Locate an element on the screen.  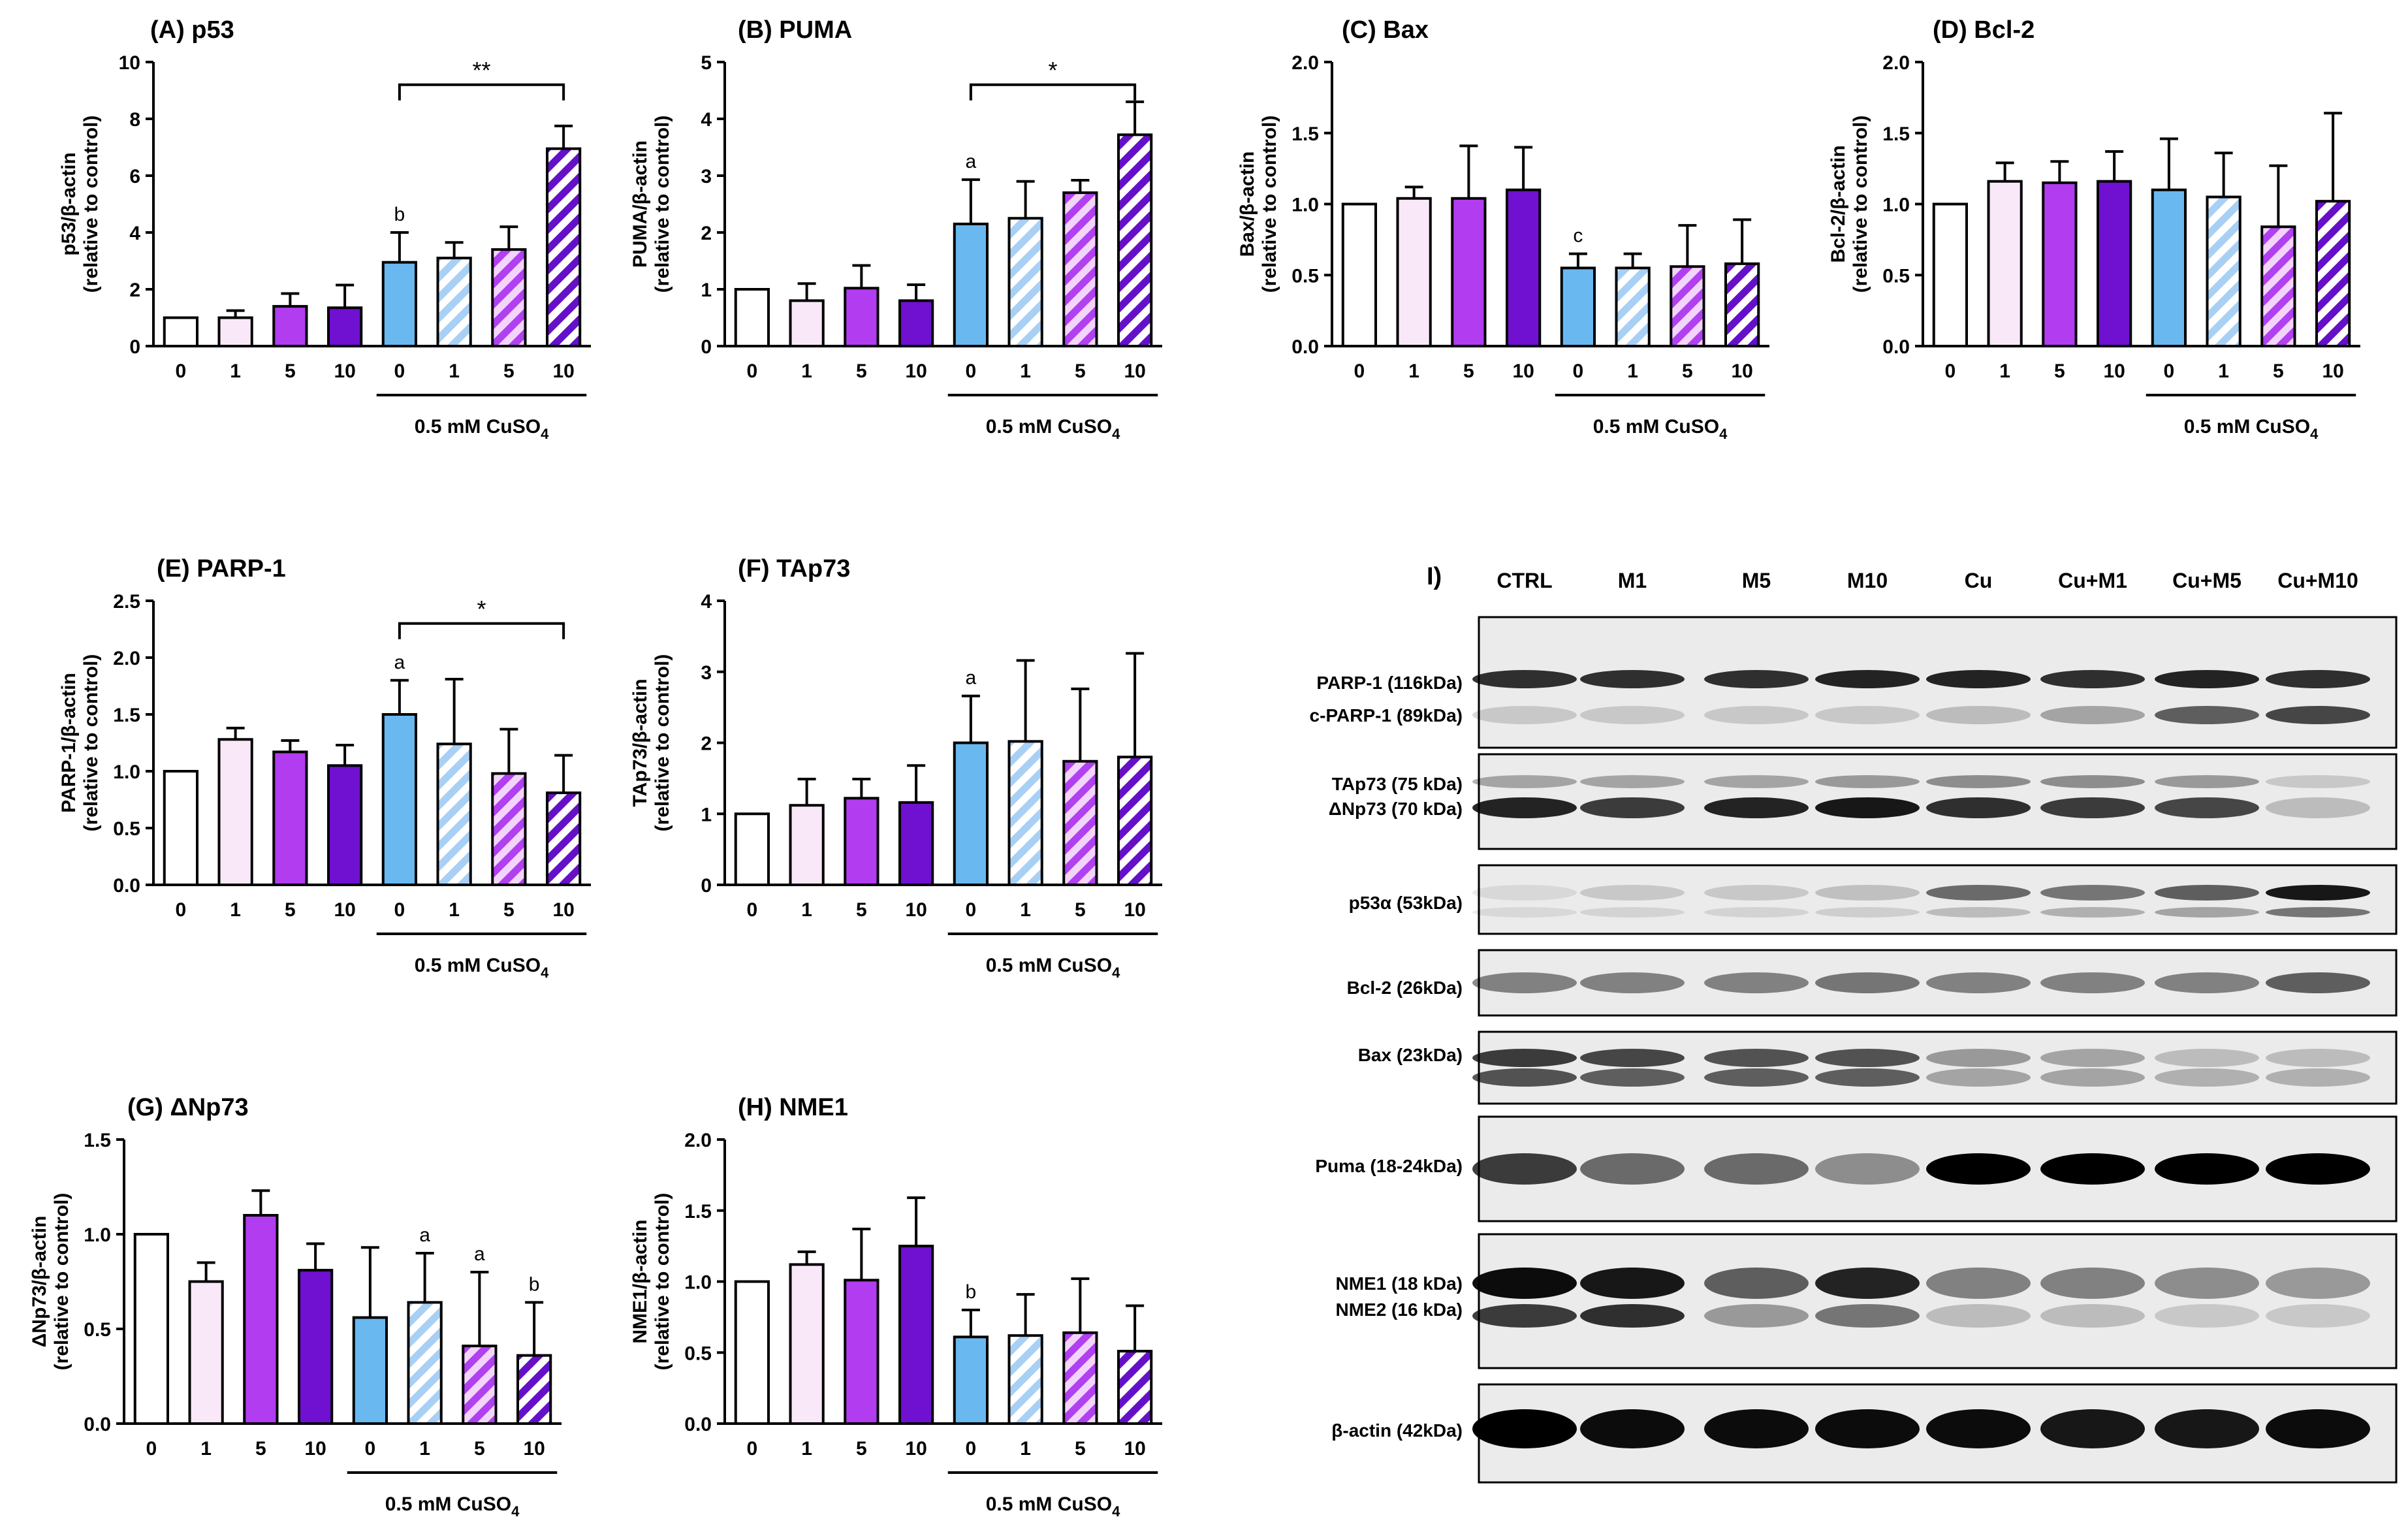
y-axis-label: NME1/β-actin is located at coordinates (640, 1281).